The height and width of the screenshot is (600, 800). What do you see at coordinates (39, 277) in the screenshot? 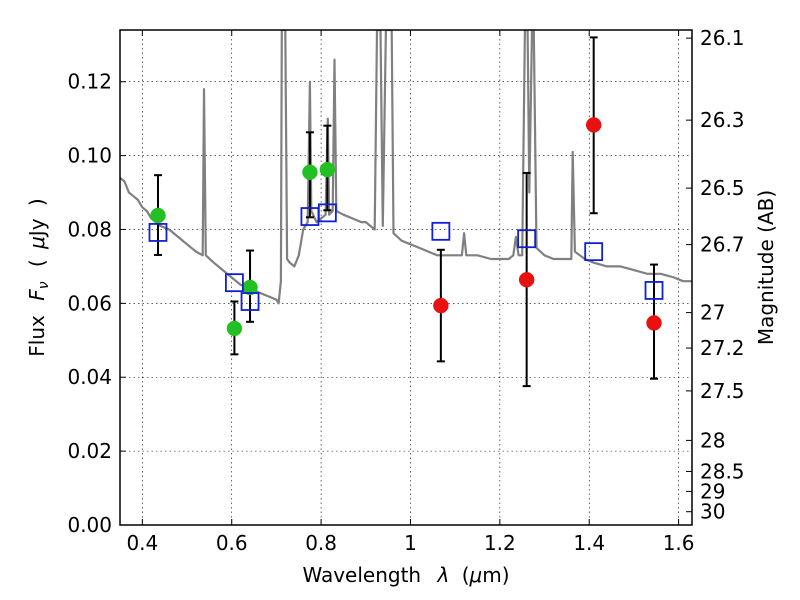
I see `y-axis-label: Flux Fν ( μJy )` at bounding box center [39, 277].